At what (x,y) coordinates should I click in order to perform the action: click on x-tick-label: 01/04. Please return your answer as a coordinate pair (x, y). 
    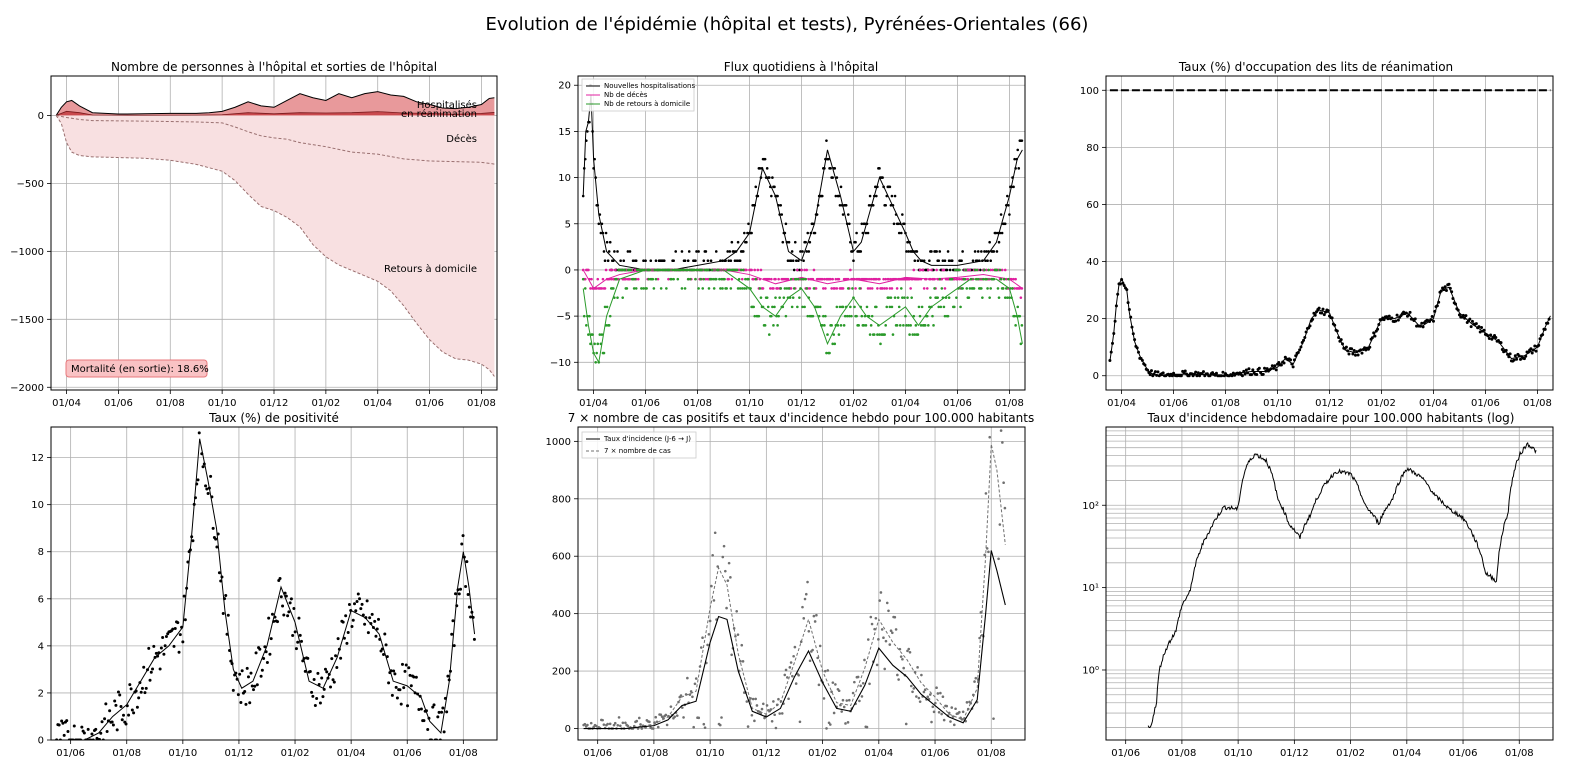
    Looking at the image, I should click on (66, 403).